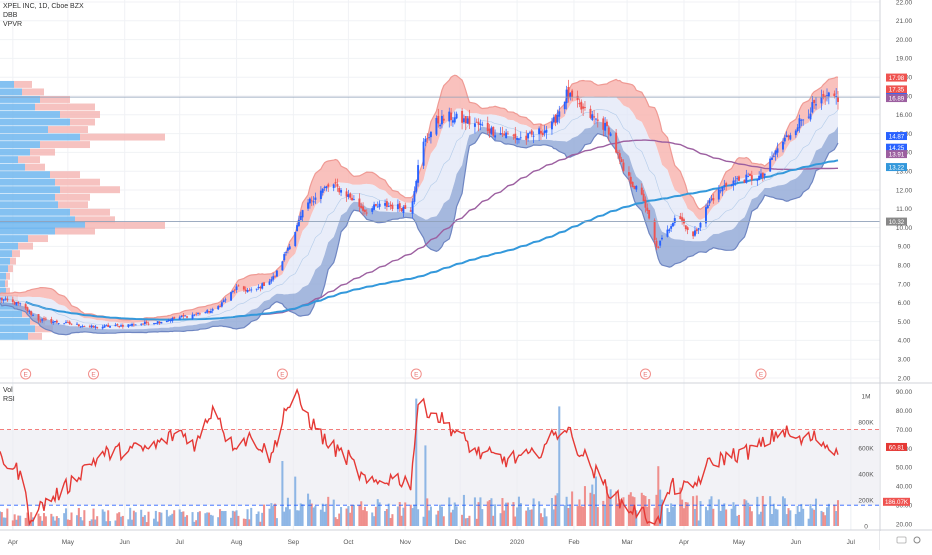  I want to click on axis-corner, so click(906, 540).